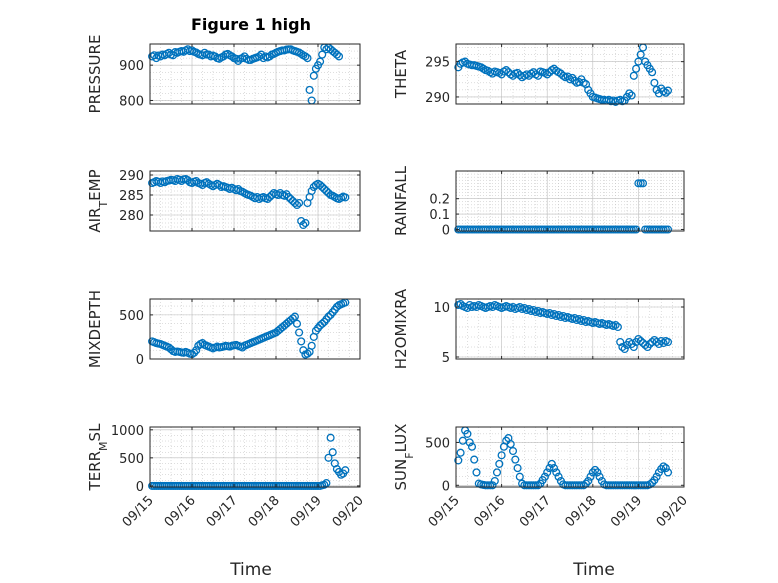  I want to click on x-tick-label: 09/16, so click(489, 511).